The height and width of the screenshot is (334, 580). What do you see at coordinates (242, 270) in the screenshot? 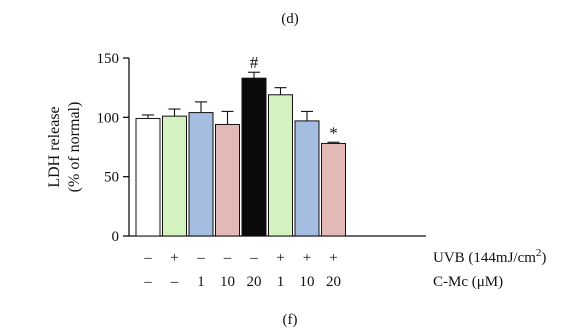
I see `treatment-rows: ––+––1–10–20+1+10+20` at bounding box center [242, 270].